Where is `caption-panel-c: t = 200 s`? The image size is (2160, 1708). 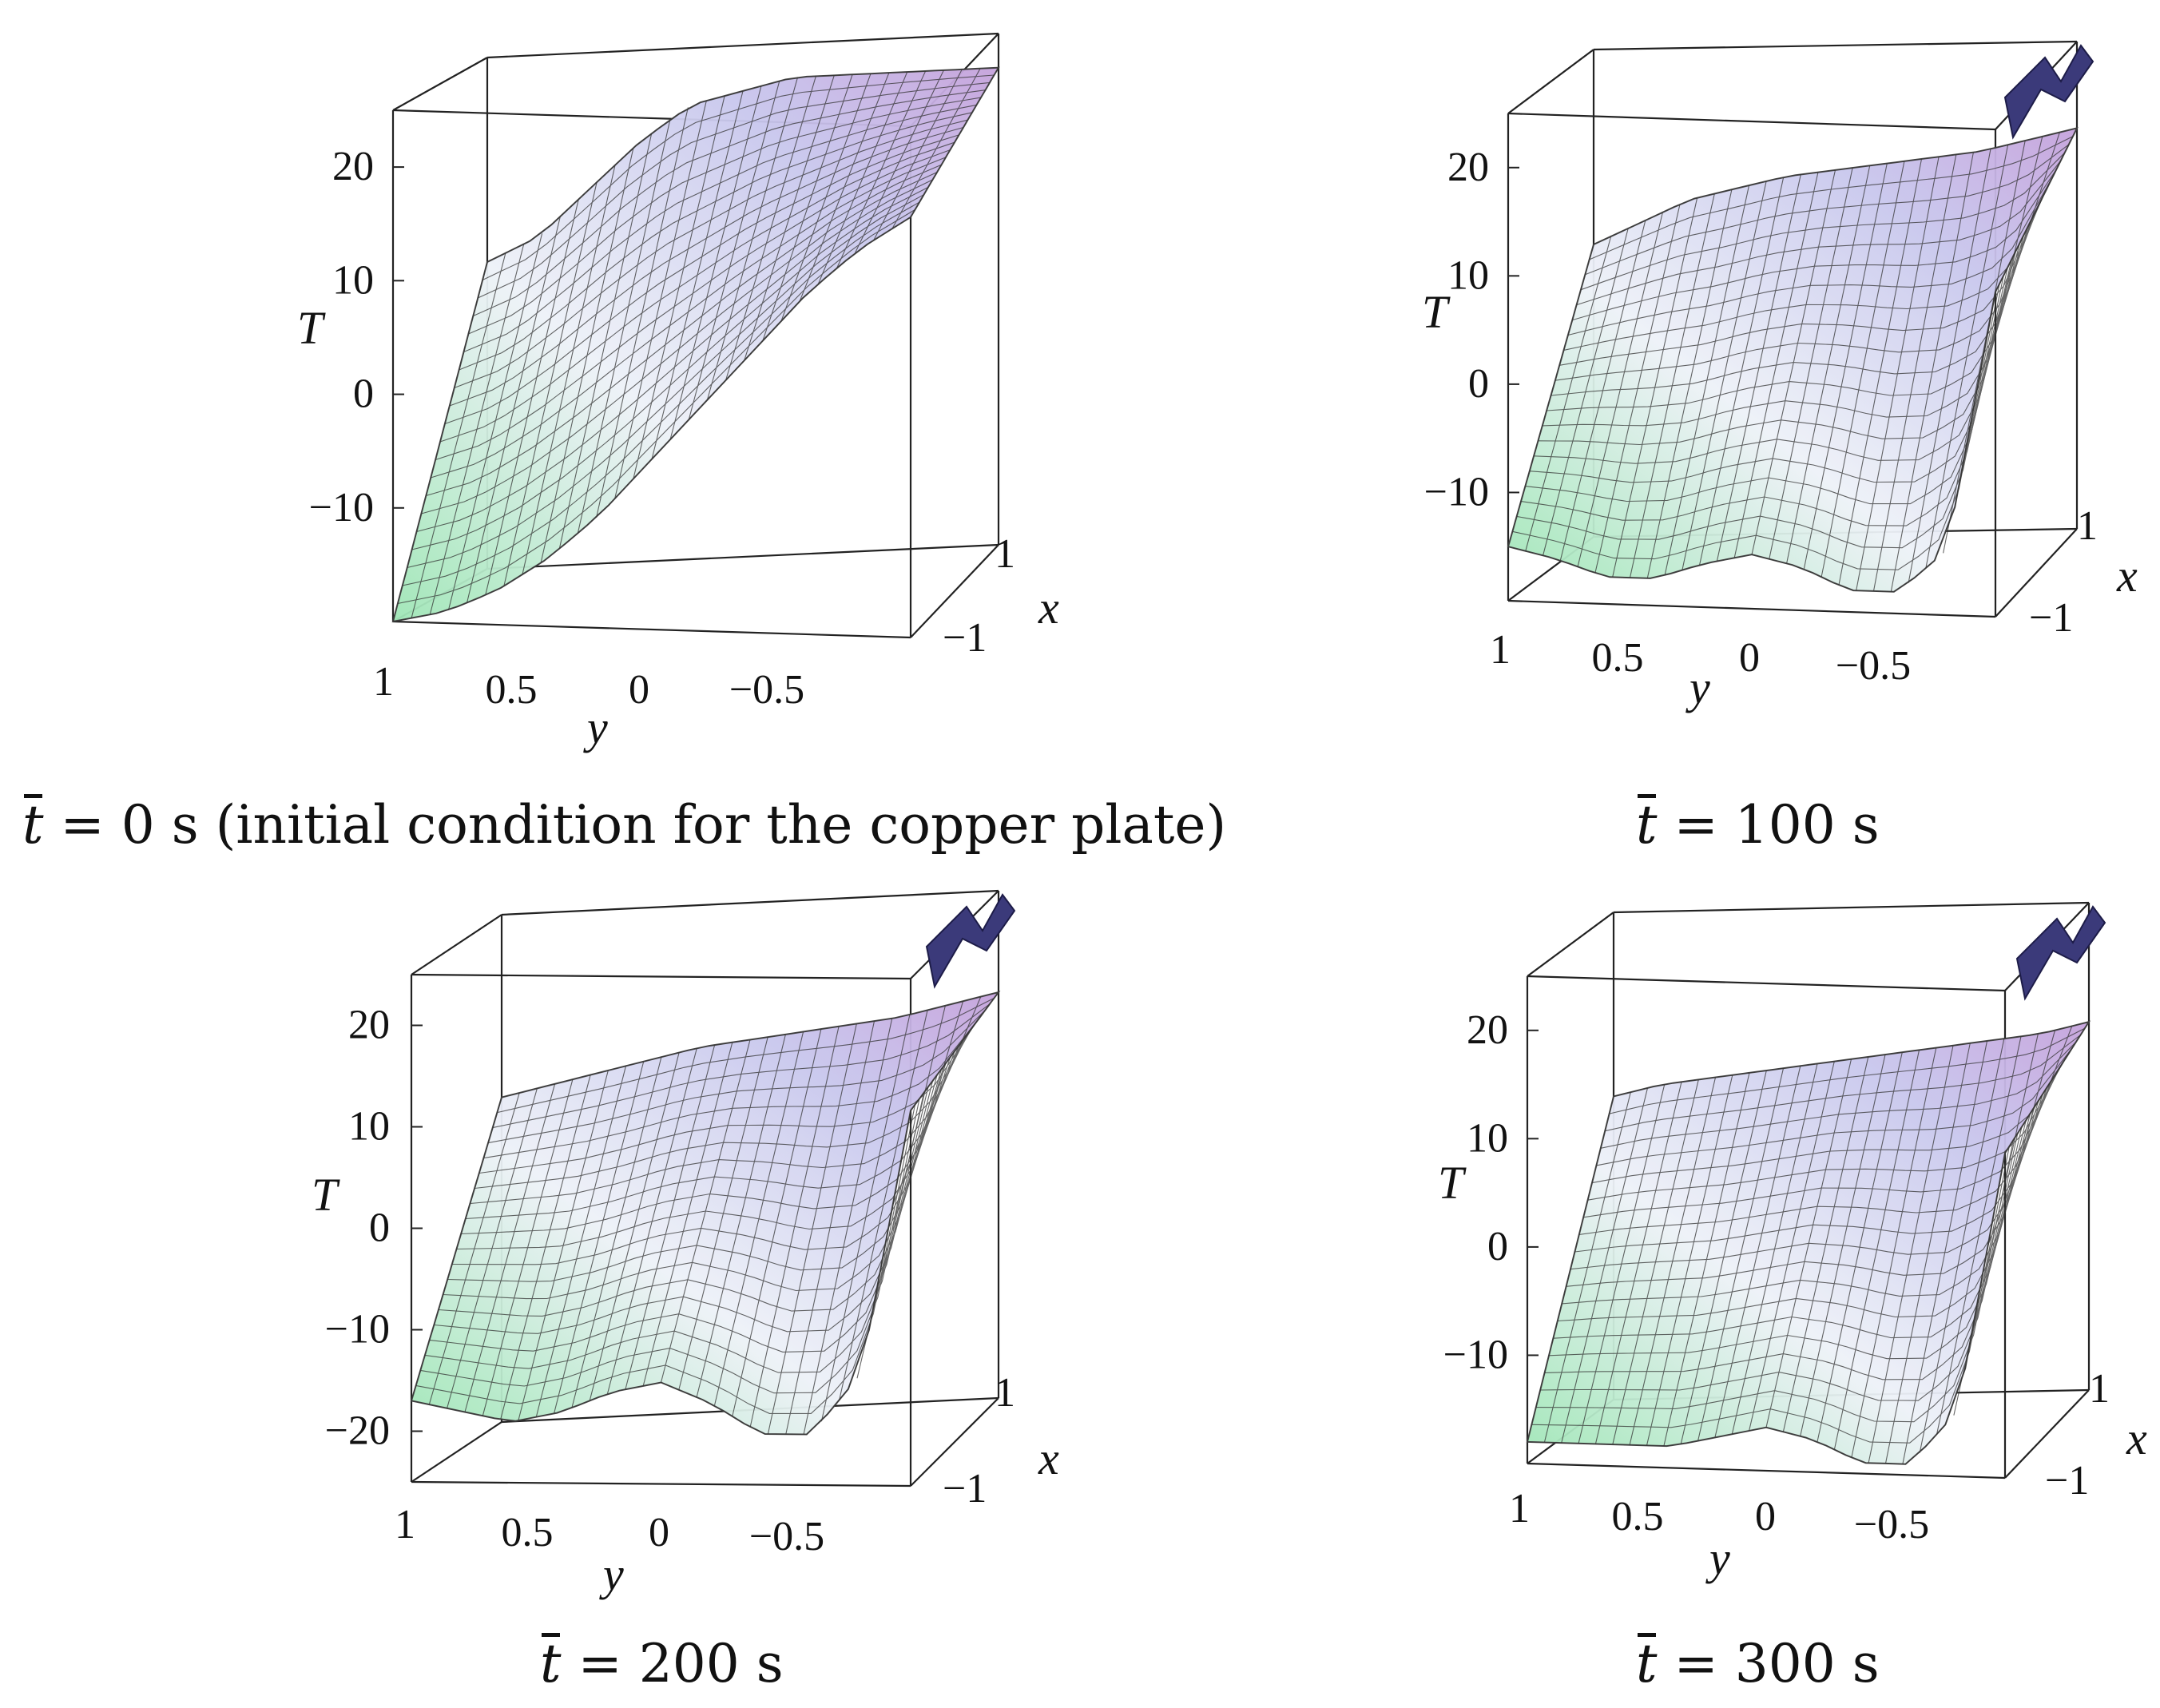 caption-panel-c: t = 200 s is located at coordinates (662, 1663).